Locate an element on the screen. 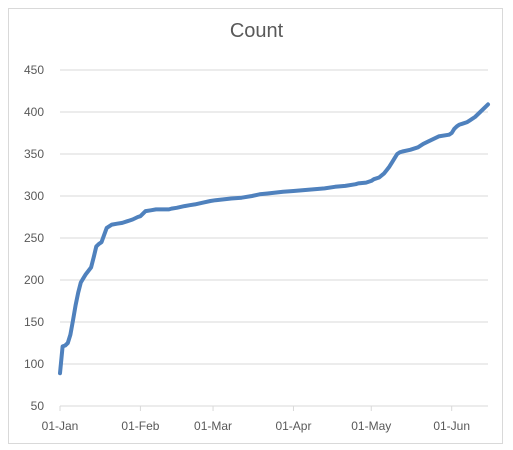 Image resolution: width=513 pixels, height=450 pixels. y-tick-label: 300 is located at coordinates (34, 196).